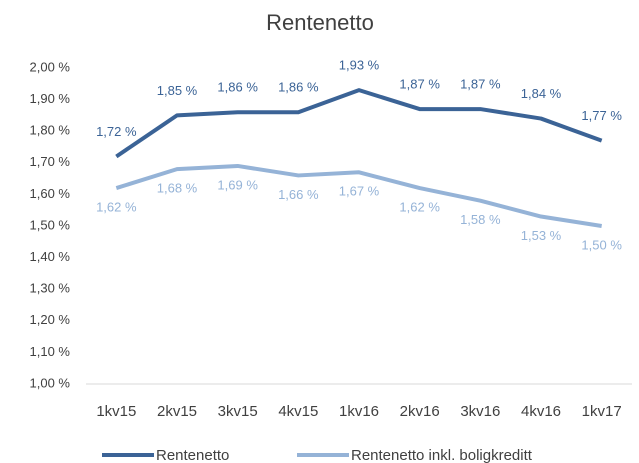  I want to click on data-label: 1,84 %, so click(541, 93).